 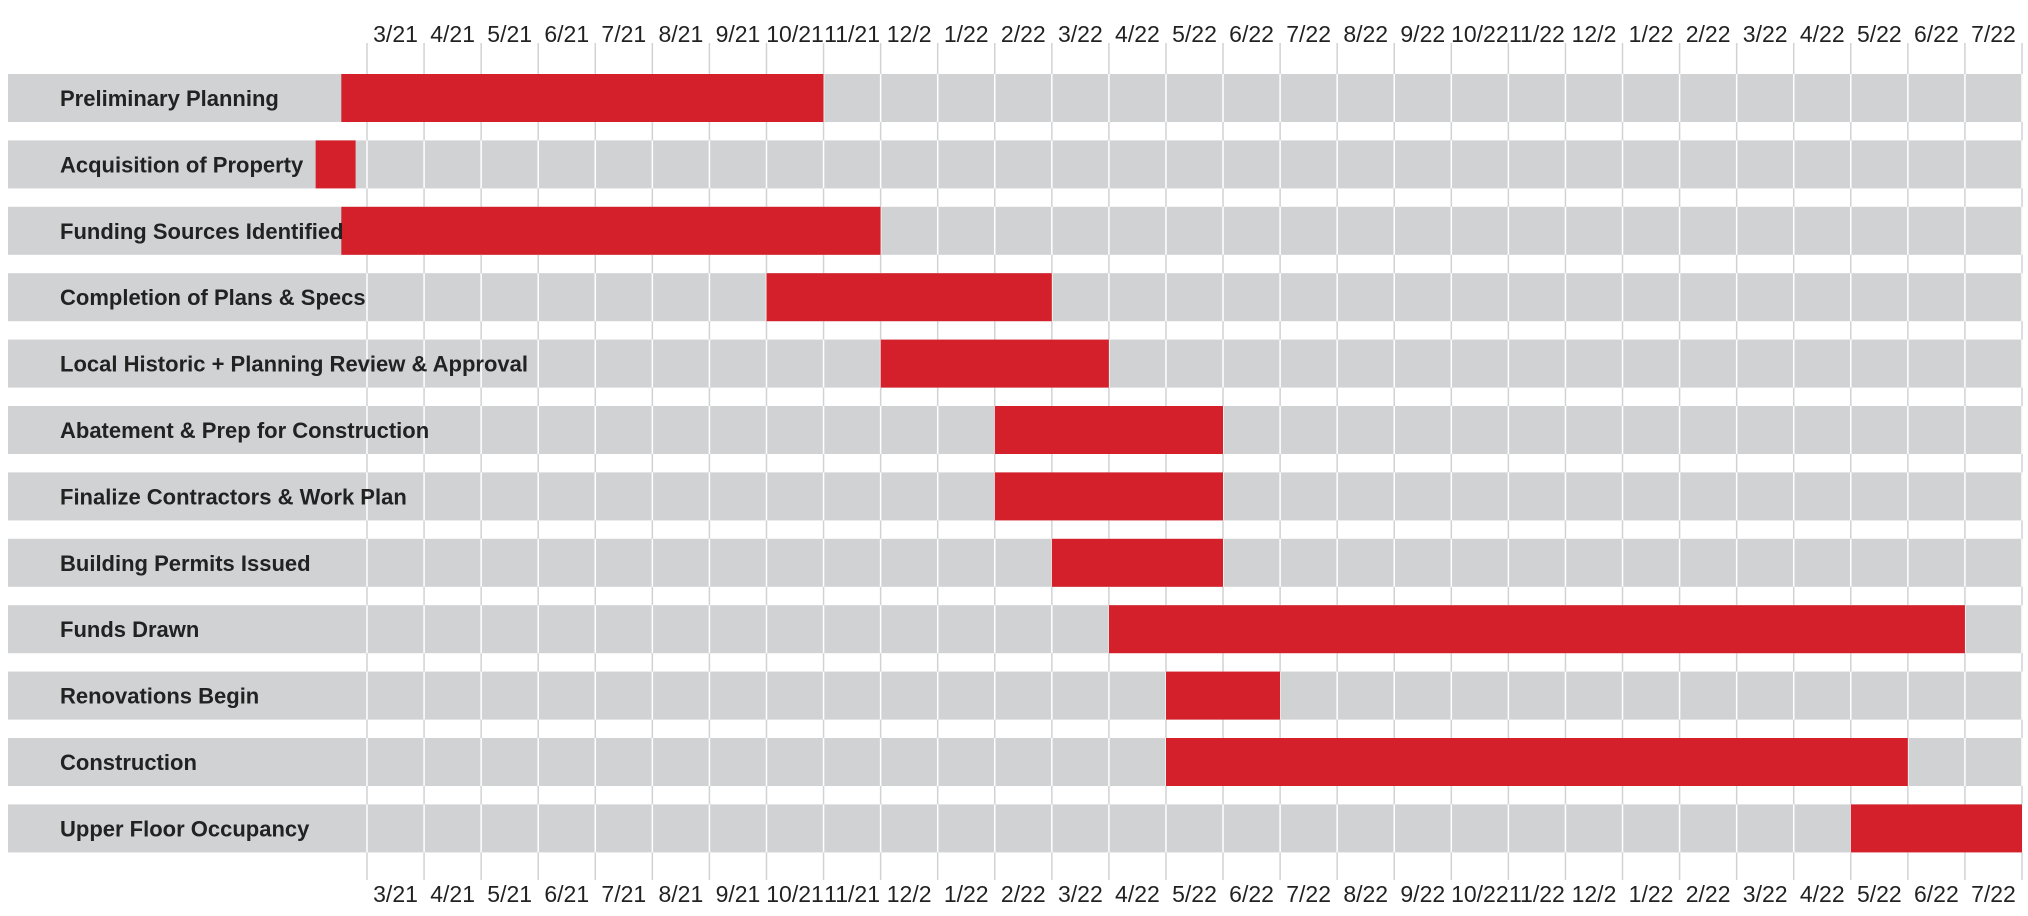 I want to click on x-tick-label-bottom: 4/21, so click(x=452, y=894).